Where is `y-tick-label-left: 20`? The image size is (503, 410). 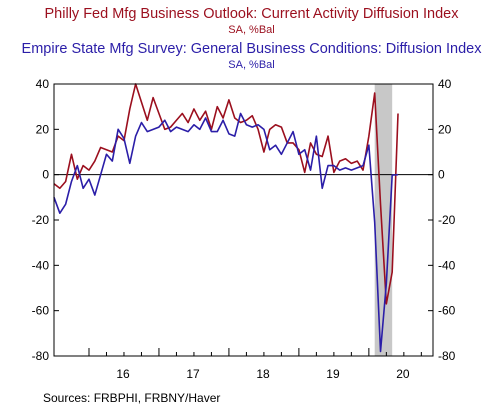
y-tick-label-left: 20 is located at coordinates (43, 129).